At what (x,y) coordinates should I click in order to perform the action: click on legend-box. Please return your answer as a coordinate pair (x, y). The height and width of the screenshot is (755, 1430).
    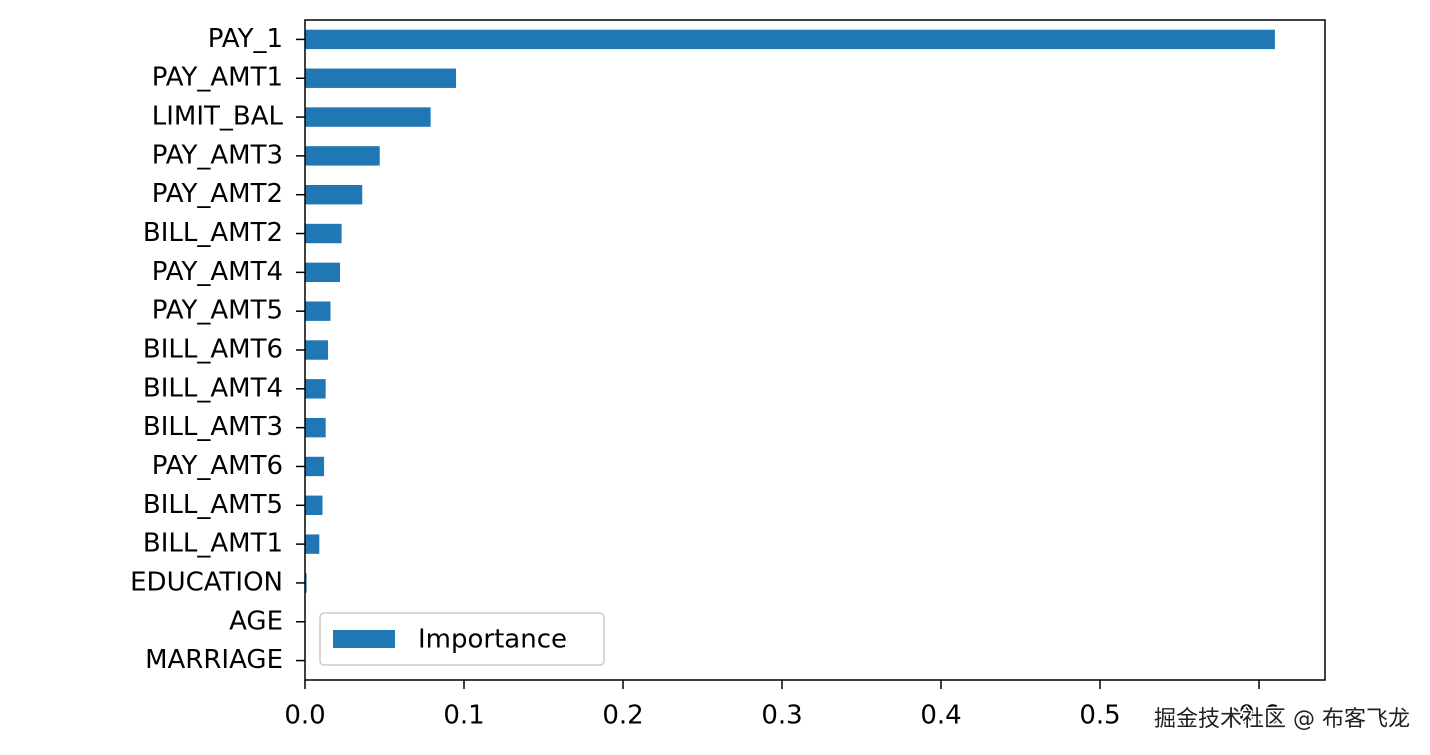
    Looking at the image, I should click on (462, 639).